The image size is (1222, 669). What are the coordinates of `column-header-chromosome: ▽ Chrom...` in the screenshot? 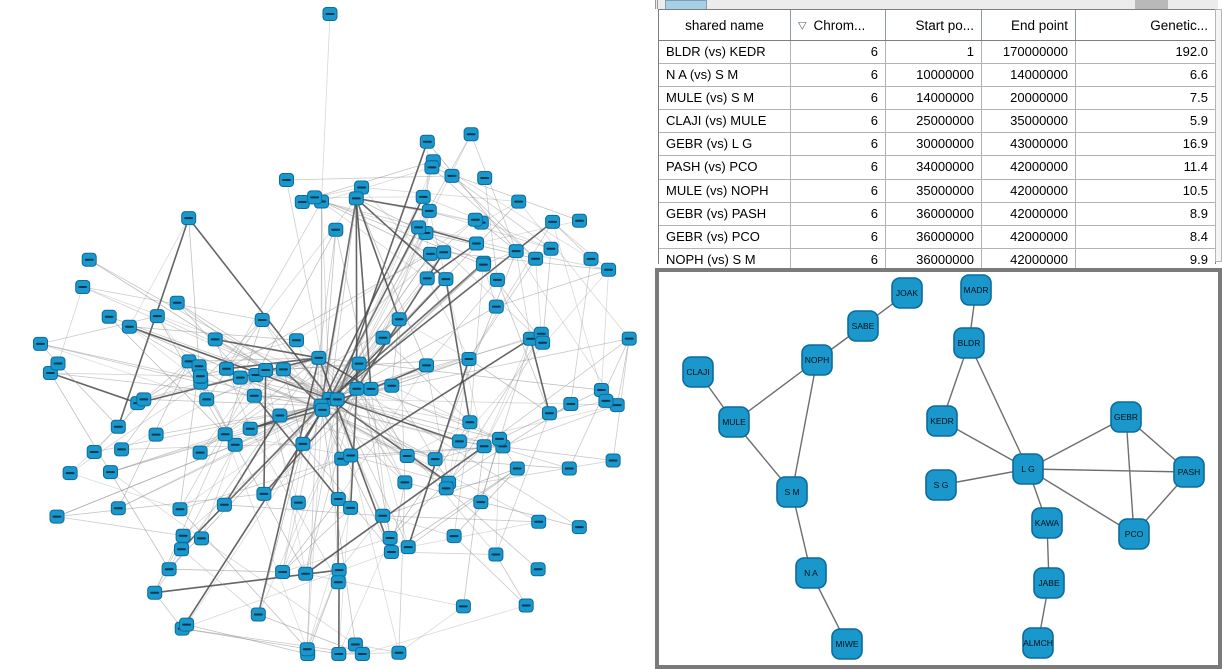 It's located at (838, 25).